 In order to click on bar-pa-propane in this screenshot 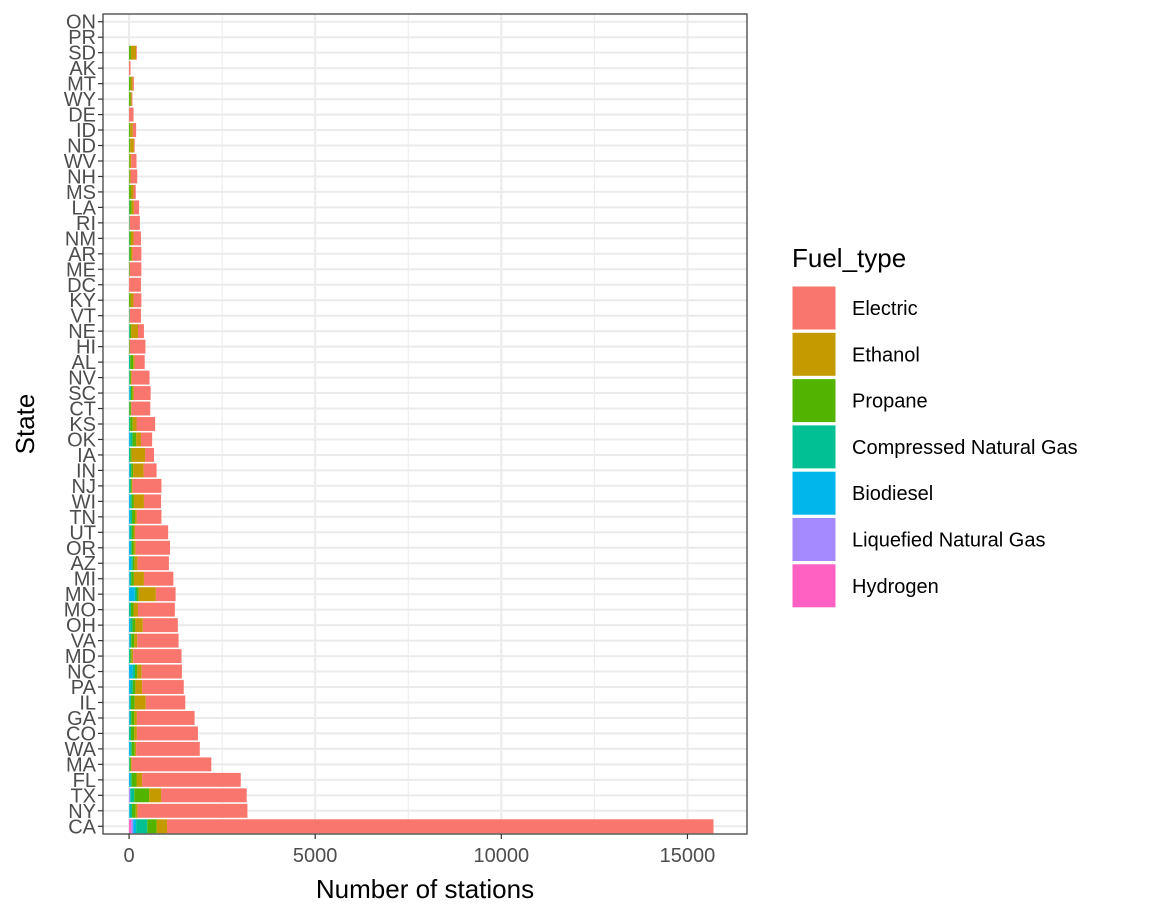, I will do `click(134, 687)`.